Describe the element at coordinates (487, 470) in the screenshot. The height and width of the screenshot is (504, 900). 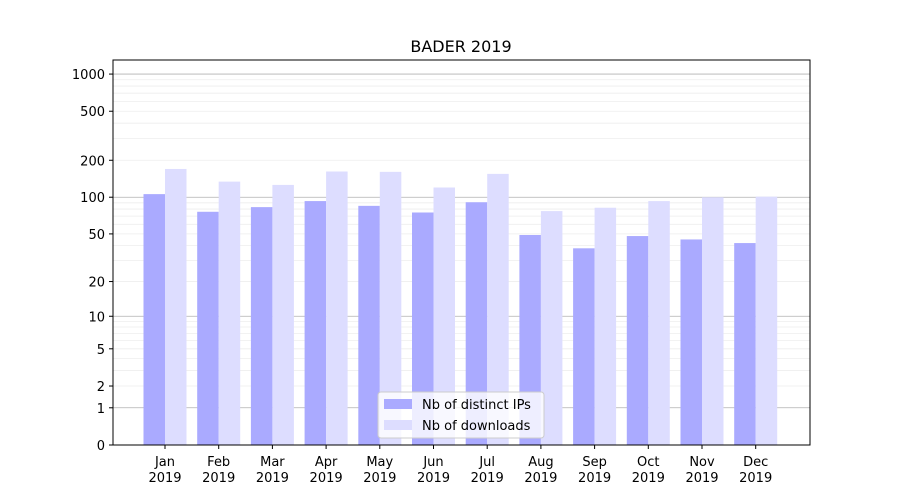
I see `x-tick-label: Jul 2019` at that location.